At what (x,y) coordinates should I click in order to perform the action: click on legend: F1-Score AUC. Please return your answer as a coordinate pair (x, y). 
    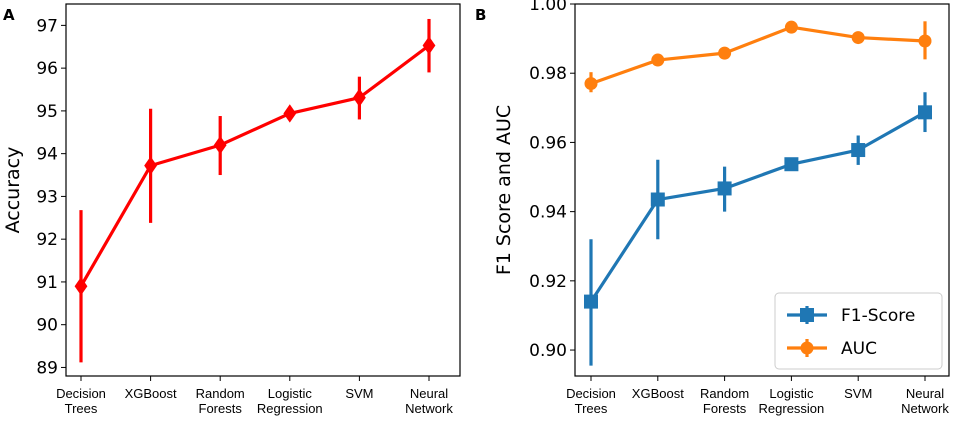
    Looking at the image, I should click on (858, 331).